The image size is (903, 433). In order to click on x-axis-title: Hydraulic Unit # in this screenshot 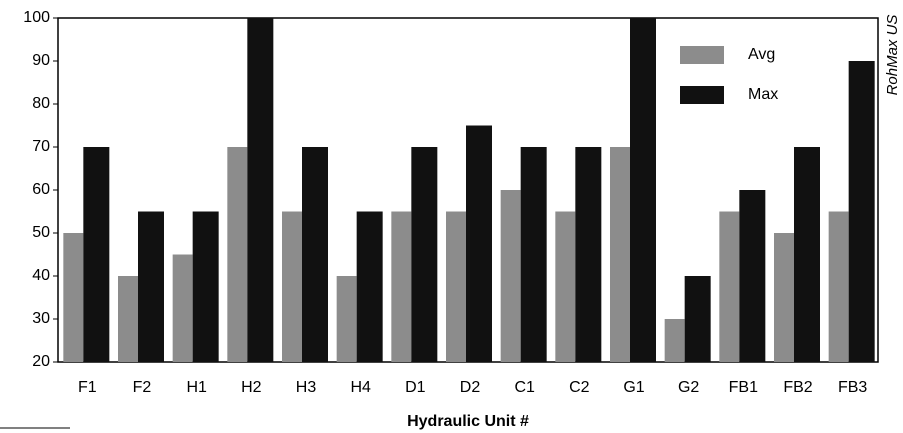, I will do `click(468, 421)`.